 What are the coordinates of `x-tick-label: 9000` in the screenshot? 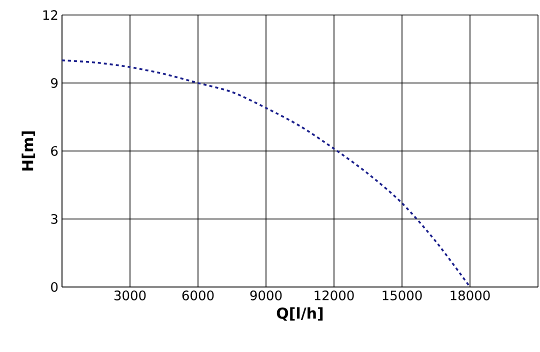 It's located at (266, 295).